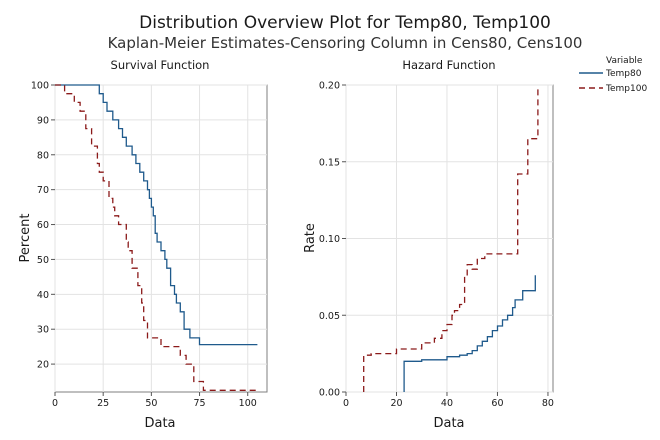 This screenshot has width=660, height=440. What do you see at coordinates (310, 238) in the screenshot?
I see `hazard-ylabel: Rate` at bounding box center [310, 238].